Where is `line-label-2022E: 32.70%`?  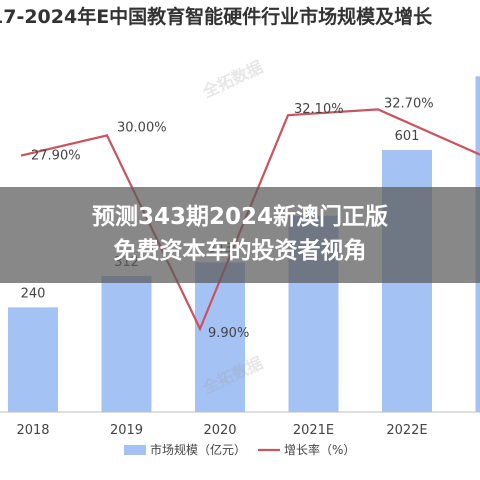
line-label-2022E: 32.70% is located at coordinates (409, 103).